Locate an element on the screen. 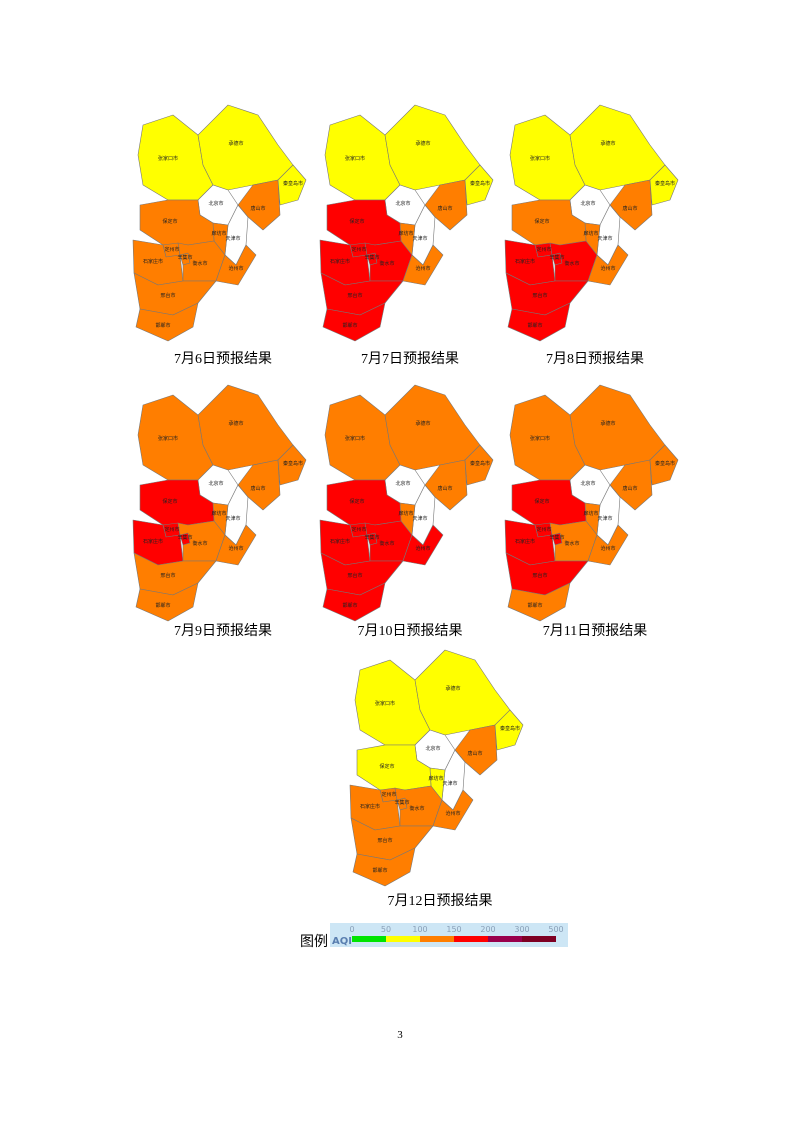 The width and height of the screenshot is (793, 1122). legend-tick-label: 150 is located at coordinates (453, 929).